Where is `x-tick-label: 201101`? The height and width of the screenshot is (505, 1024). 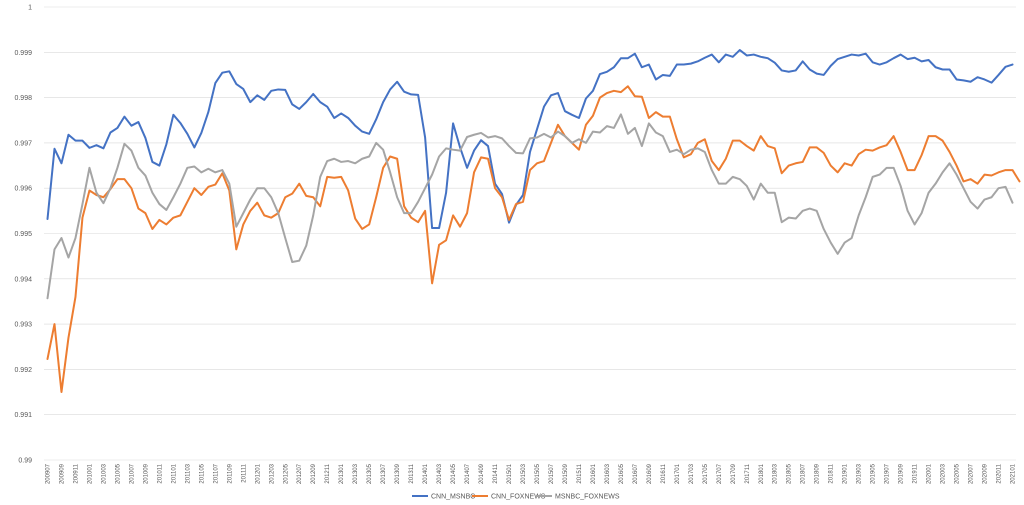 x-tick-label: 201101 is located at coordinates (174, 473).